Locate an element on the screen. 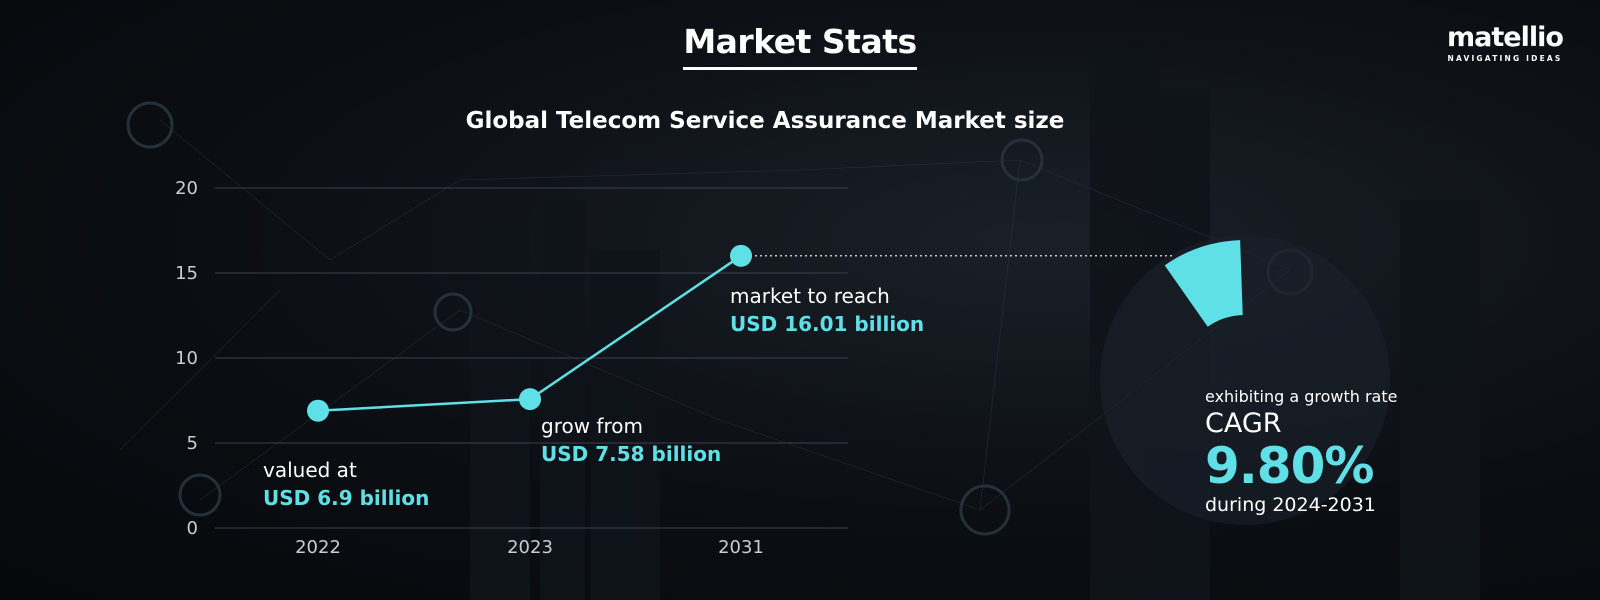 The width and height of the screenshot is (1600, 600). logo-tagline: NAVIGATING IDEAS is located at coordinates (1505, 58).